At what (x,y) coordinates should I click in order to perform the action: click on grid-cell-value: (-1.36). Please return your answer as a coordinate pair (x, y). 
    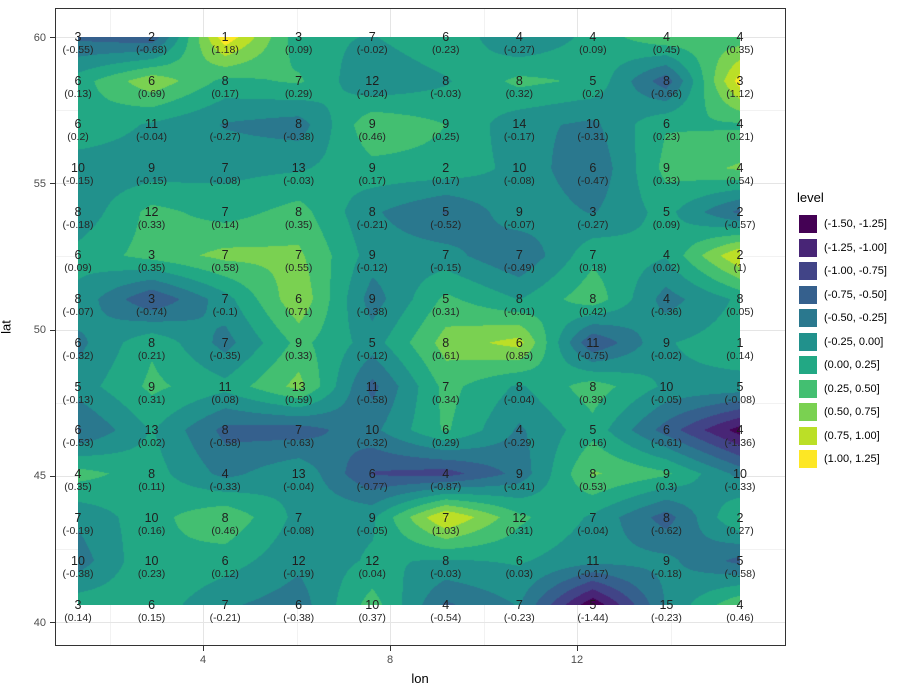
    Looking at the image, I should click on (740, 442).